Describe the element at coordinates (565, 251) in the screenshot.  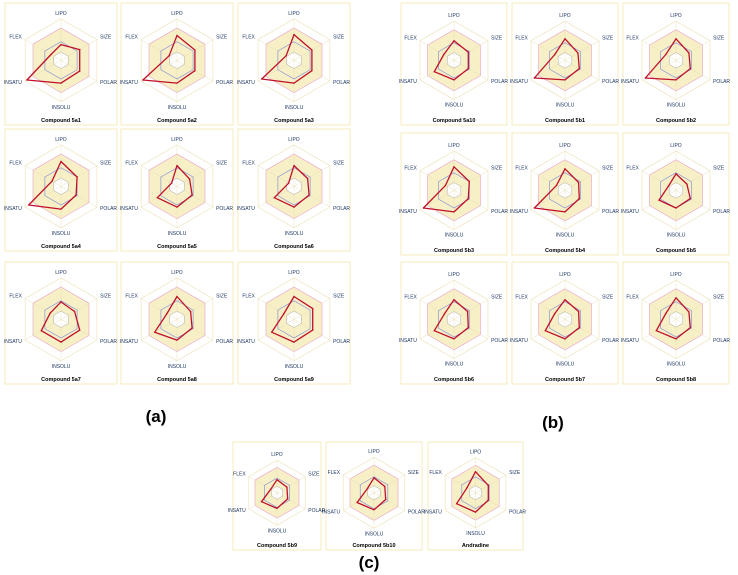
I see `chart-title: Compound 5b4` at that location.